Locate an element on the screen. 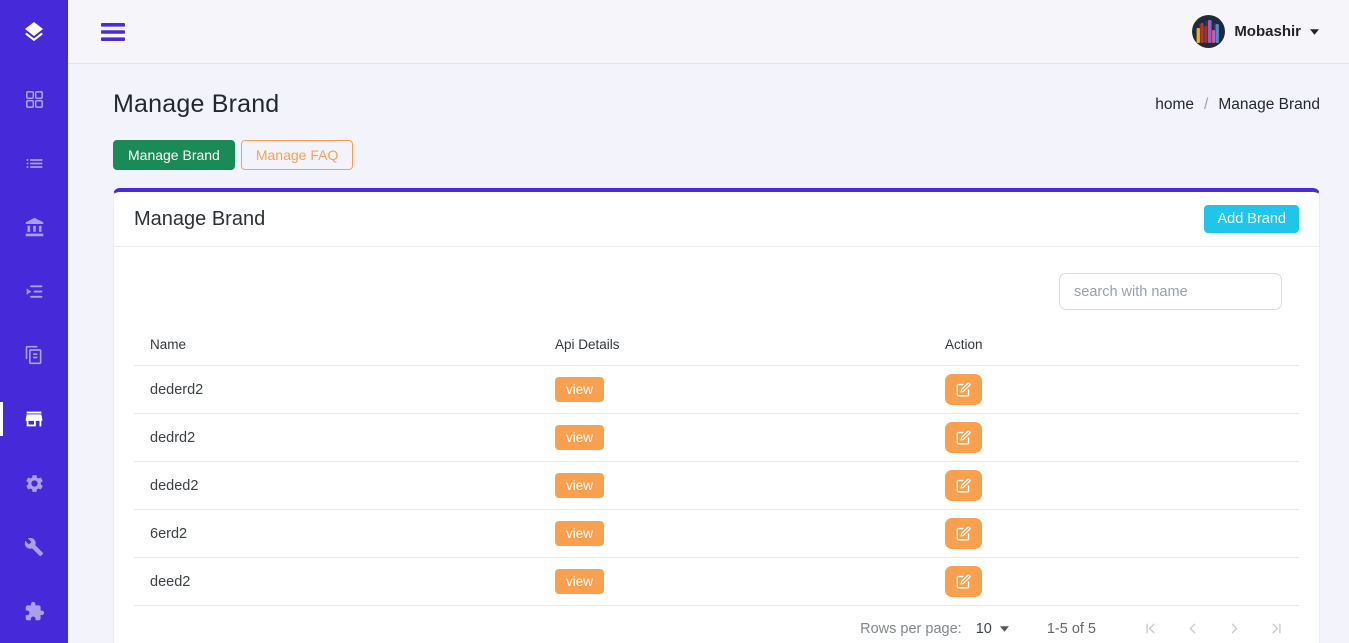 The image size is (1349, 643). documents-icon is located at coordinates (34, 355).